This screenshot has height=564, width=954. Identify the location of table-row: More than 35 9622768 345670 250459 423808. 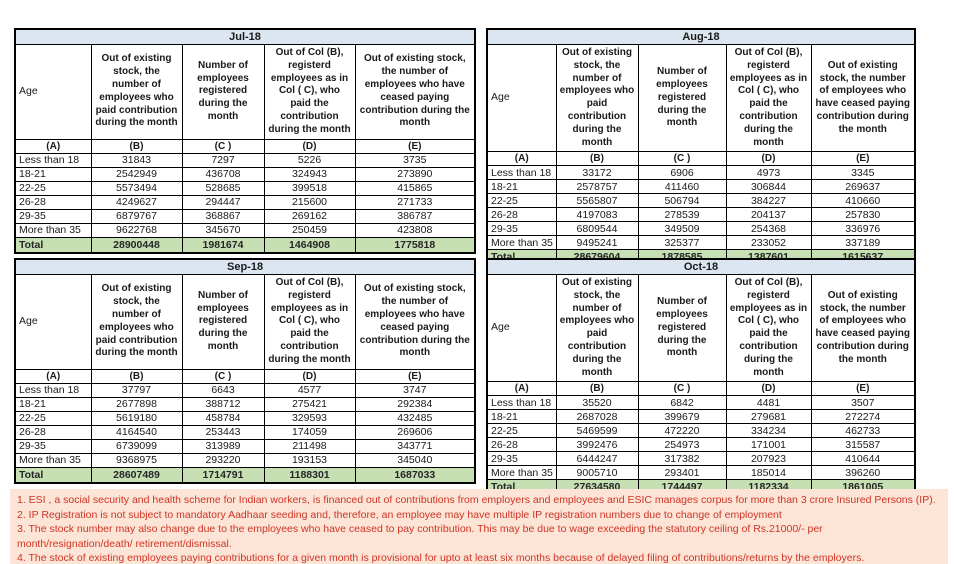
(245, 230).